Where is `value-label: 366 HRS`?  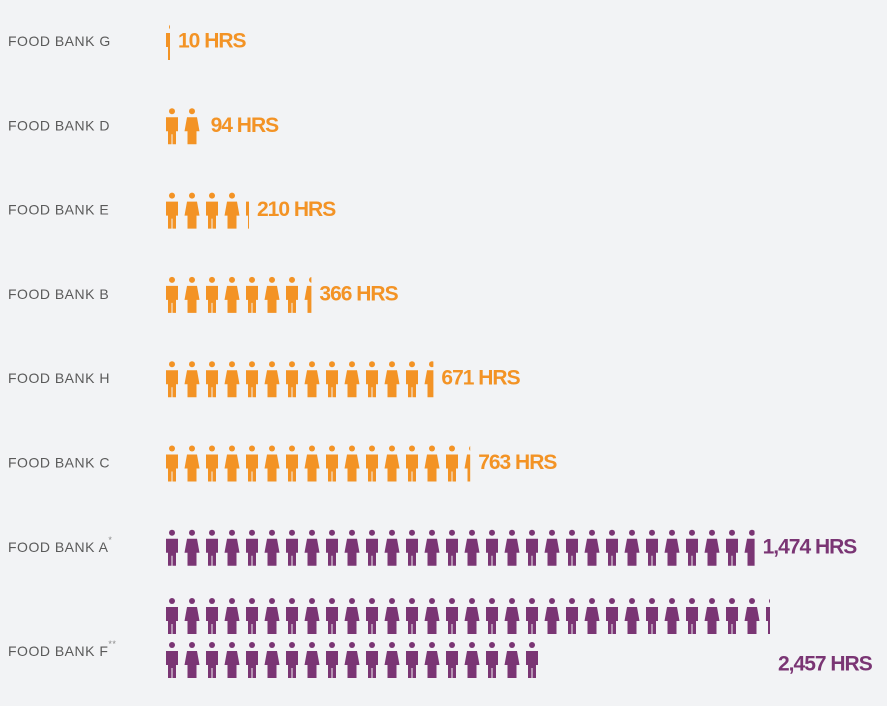
value-label: 366 HRS is located at coordinates (358, 293).